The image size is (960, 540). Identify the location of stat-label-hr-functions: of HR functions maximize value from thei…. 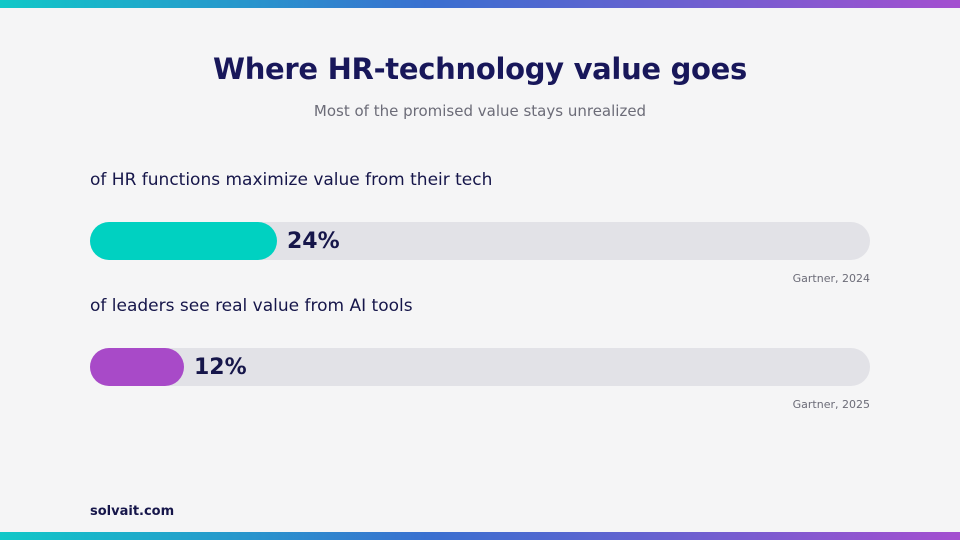
(291, 180).